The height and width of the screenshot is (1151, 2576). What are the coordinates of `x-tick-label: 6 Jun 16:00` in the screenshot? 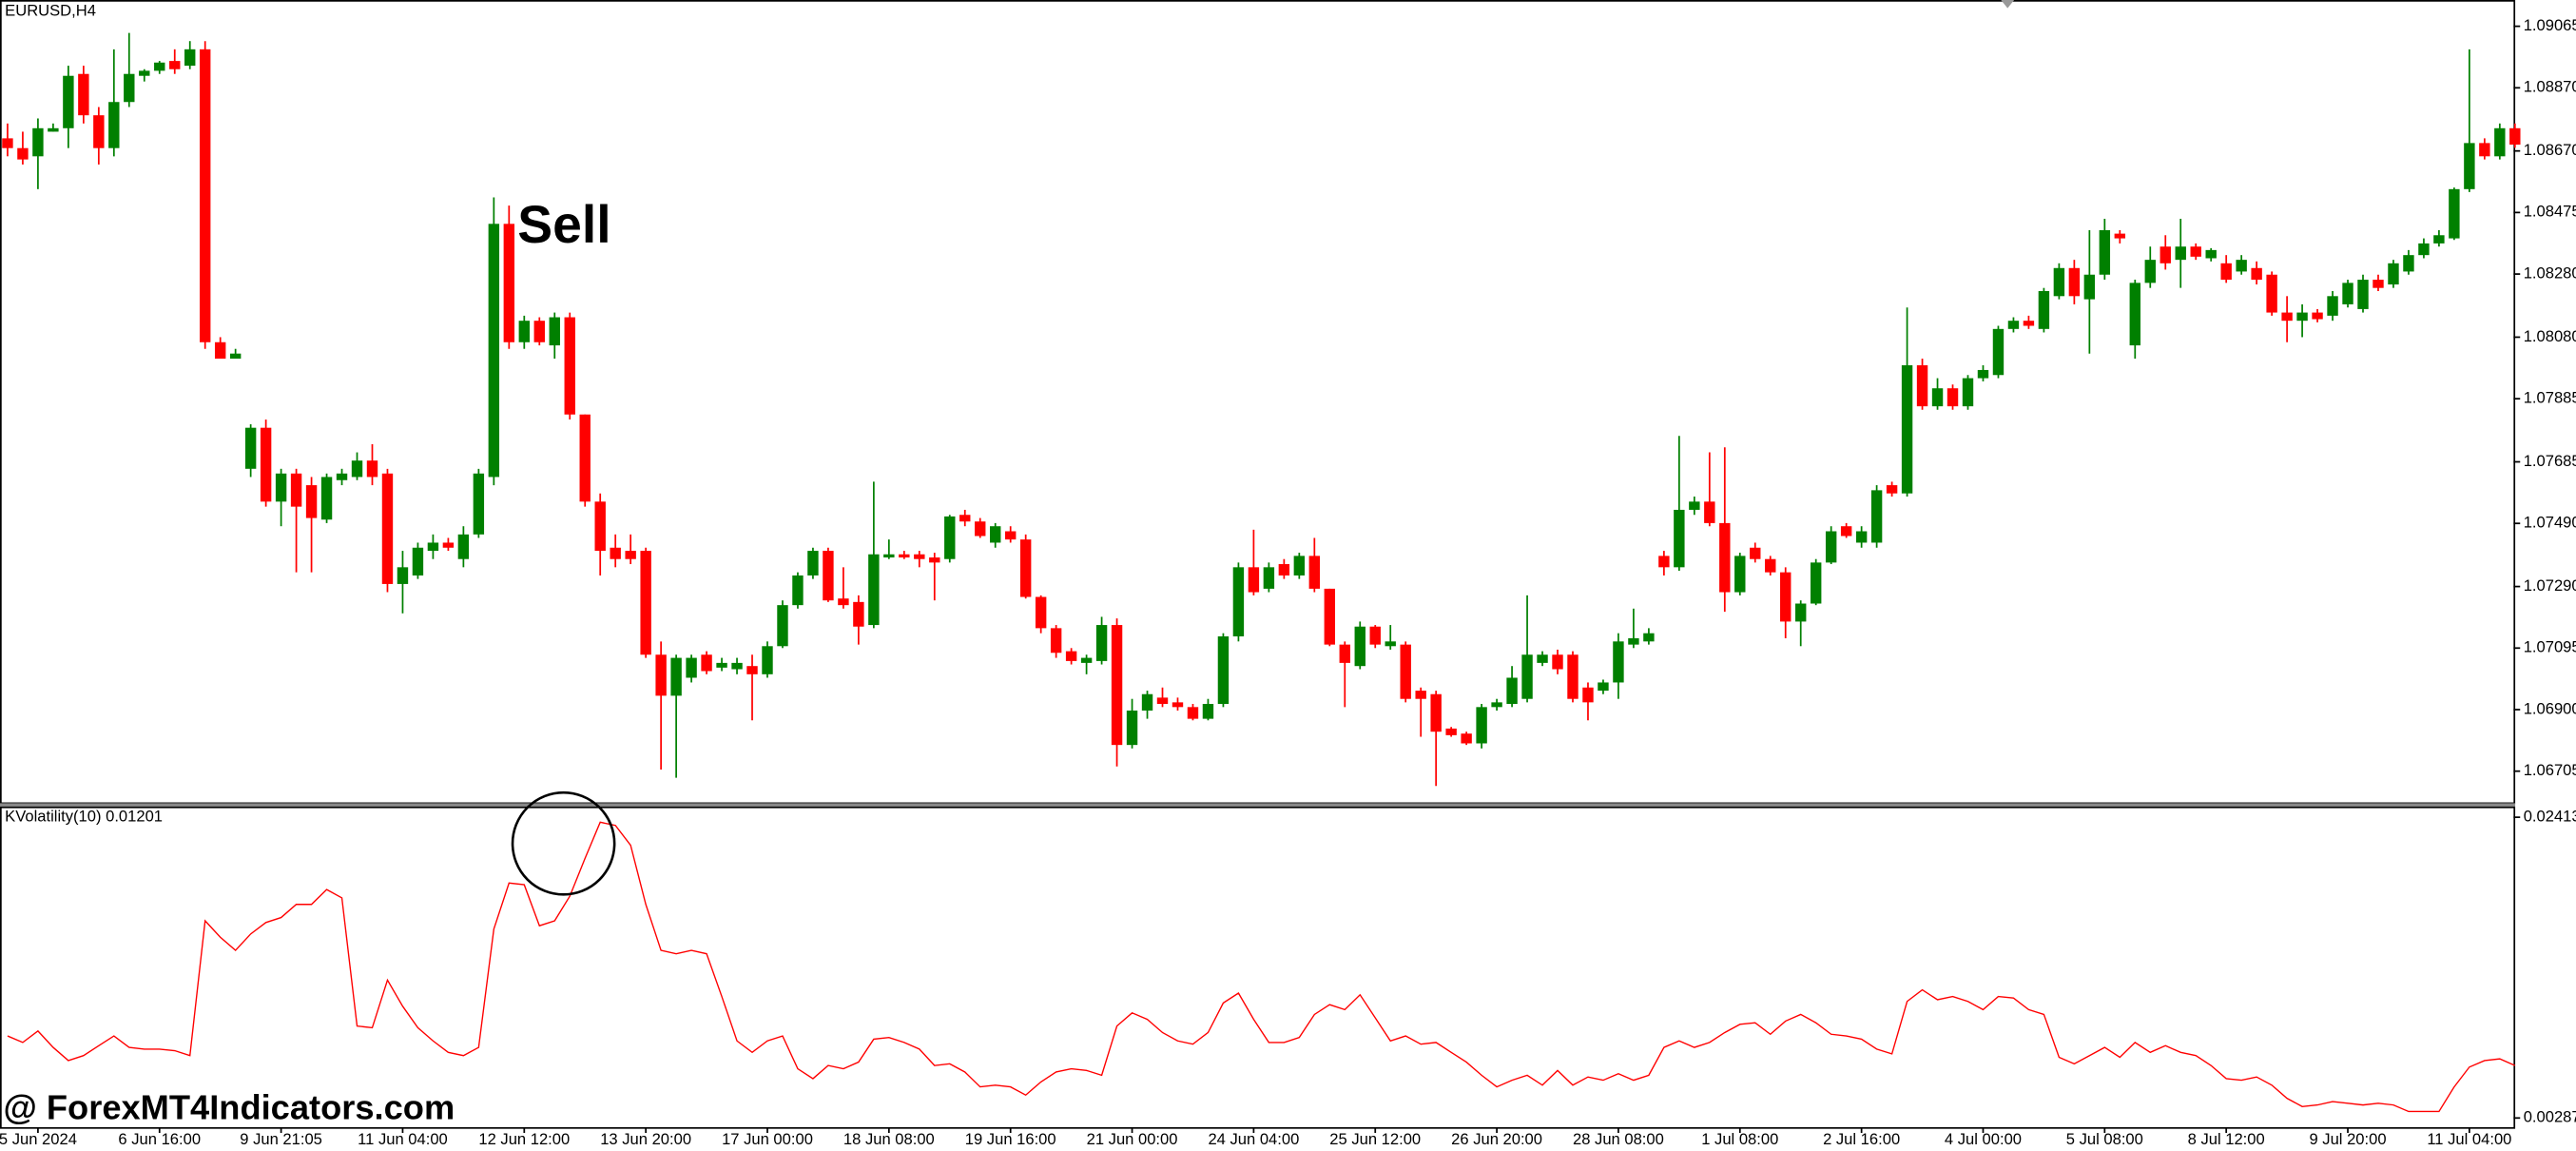 It's located at (159, 1139).